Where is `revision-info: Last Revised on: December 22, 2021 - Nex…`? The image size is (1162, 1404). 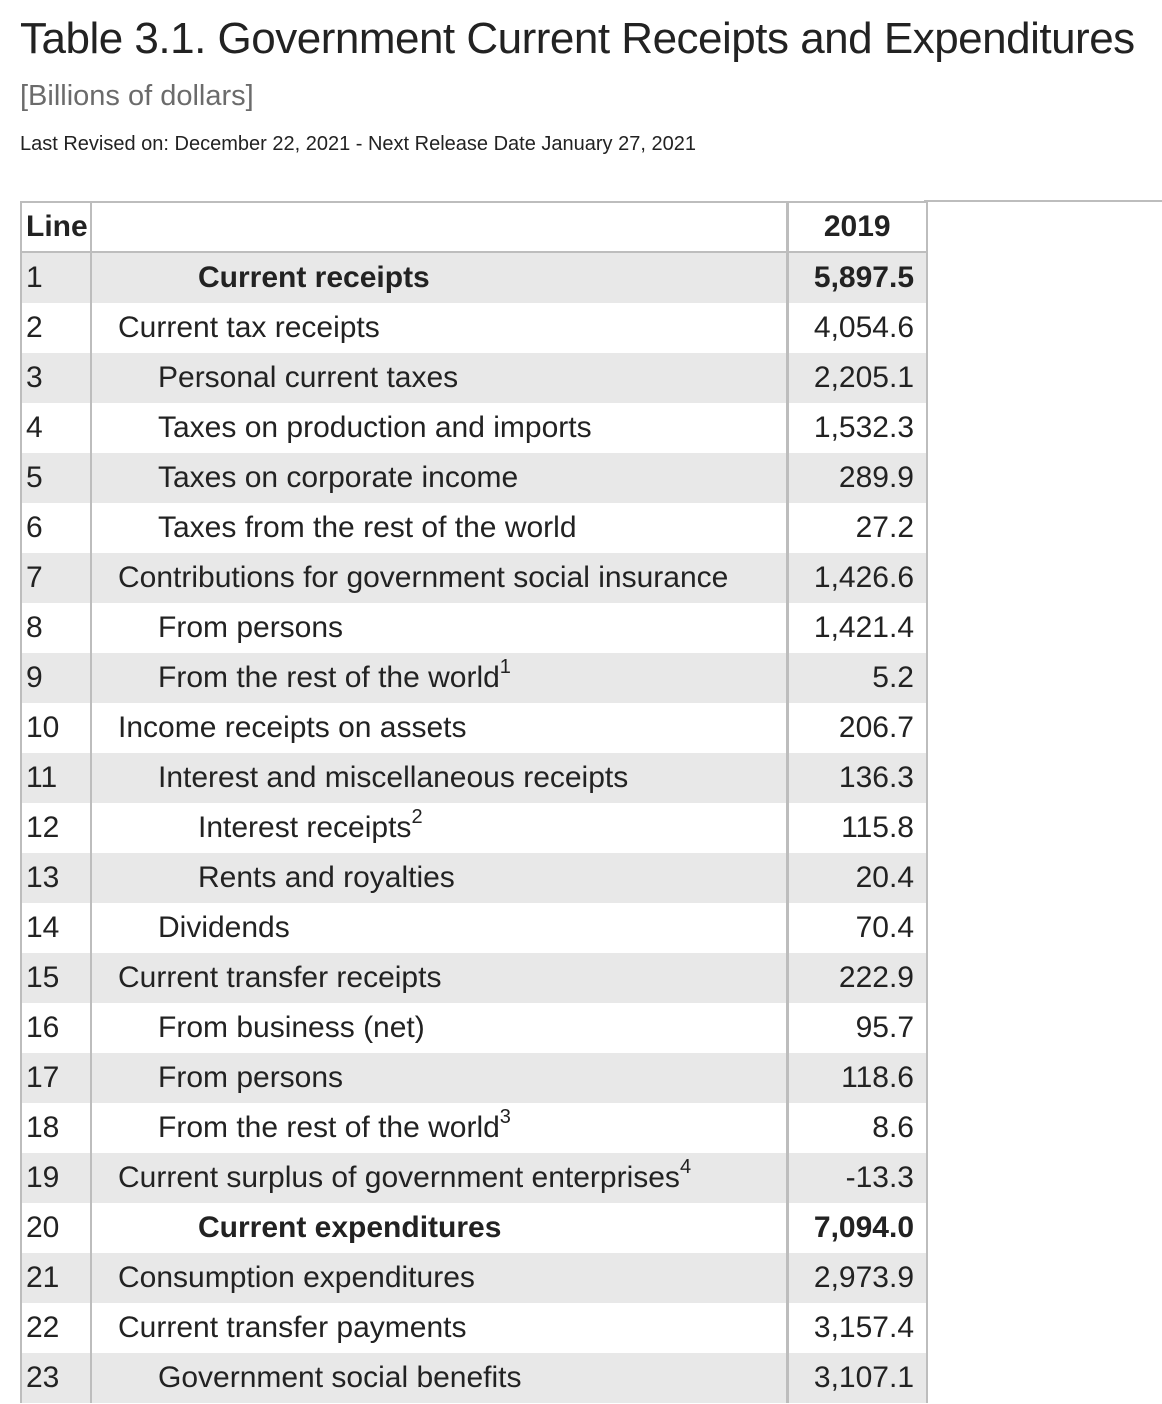
revision-info: Last Revised on: December 22, 2021 - Nex… is located at coordinates (358, 144).